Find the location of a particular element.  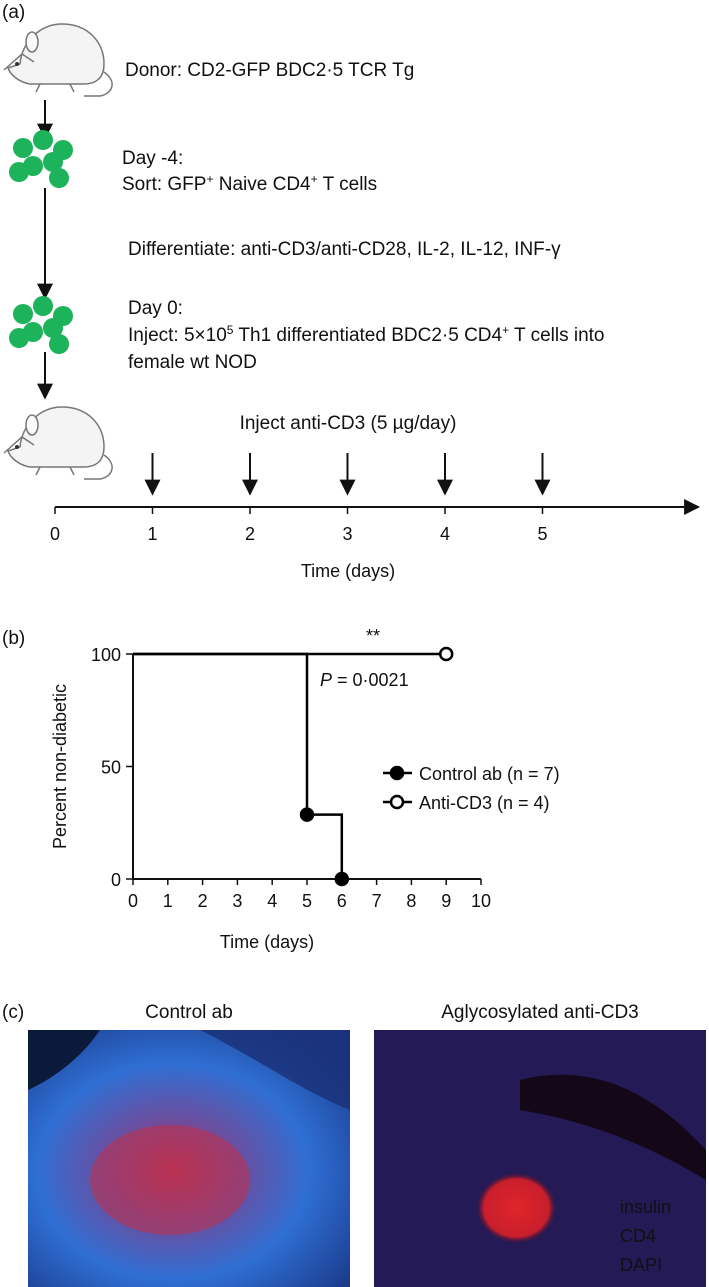

panel-label: (b) is located at coordinates (13, 638).